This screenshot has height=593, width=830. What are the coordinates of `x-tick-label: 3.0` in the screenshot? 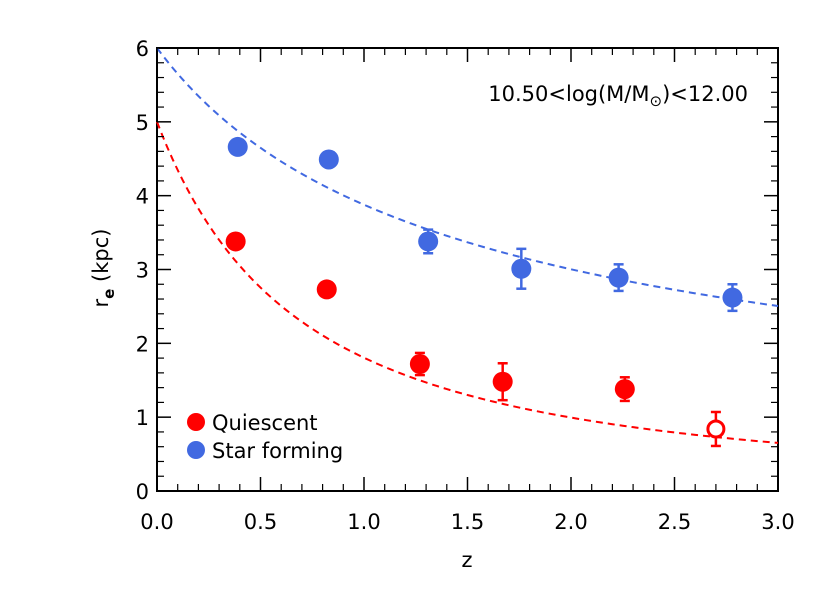 It's located at (777, 522).